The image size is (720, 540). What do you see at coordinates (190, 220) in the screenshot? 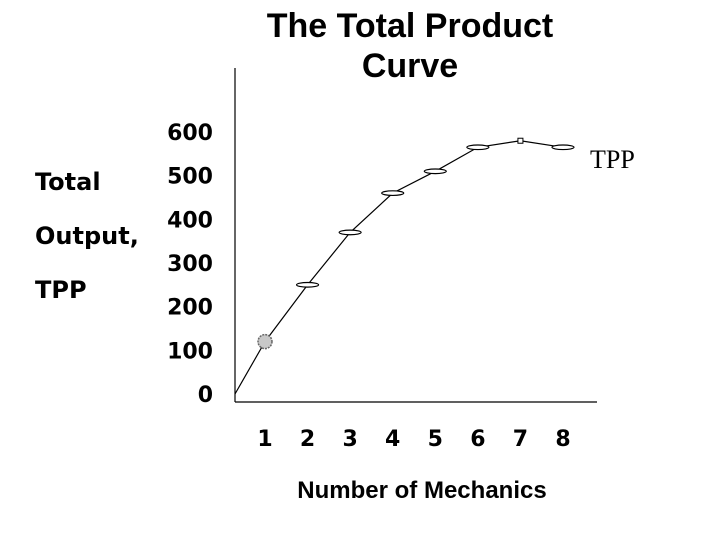
I see `y-tick-label: 400` at bounding box center [190, 220].